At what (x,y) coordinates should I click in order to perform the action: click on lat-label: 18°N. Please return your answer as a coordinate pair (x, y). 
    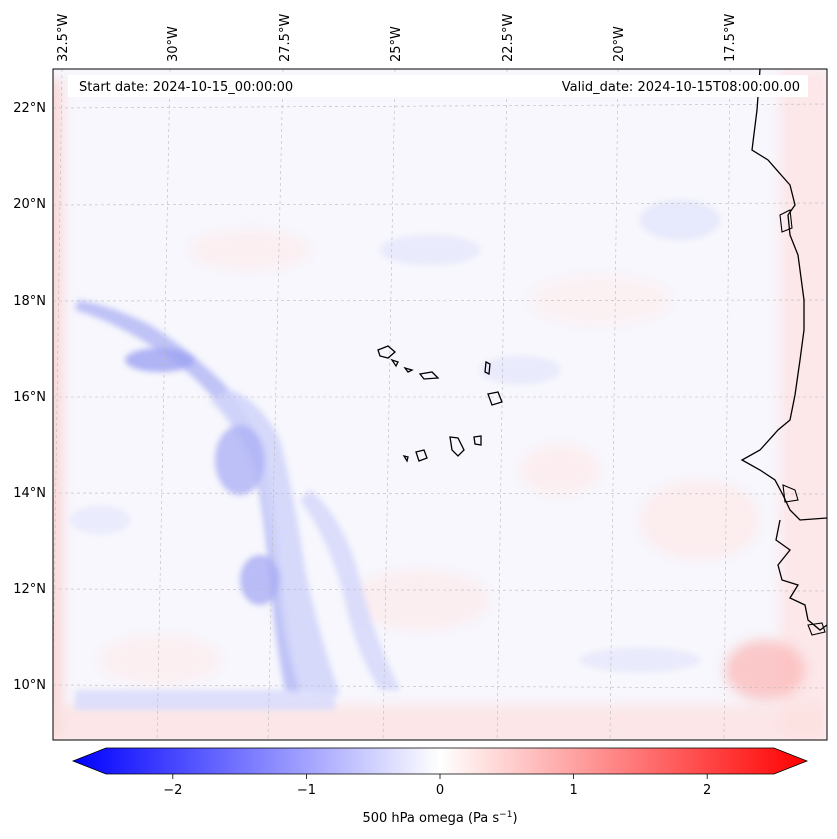
    Looking at the image, I should click on (29, 301).